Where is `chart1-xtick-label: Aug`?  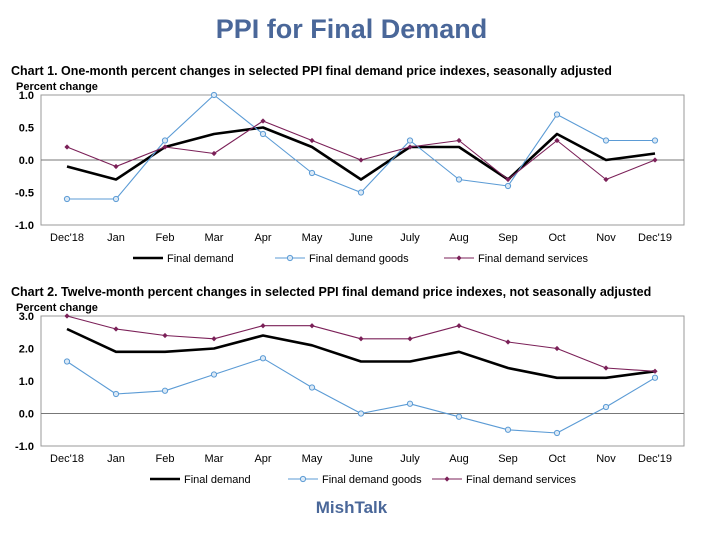
chart1-xtick-label: Aug is located at coordinates (459, 238).